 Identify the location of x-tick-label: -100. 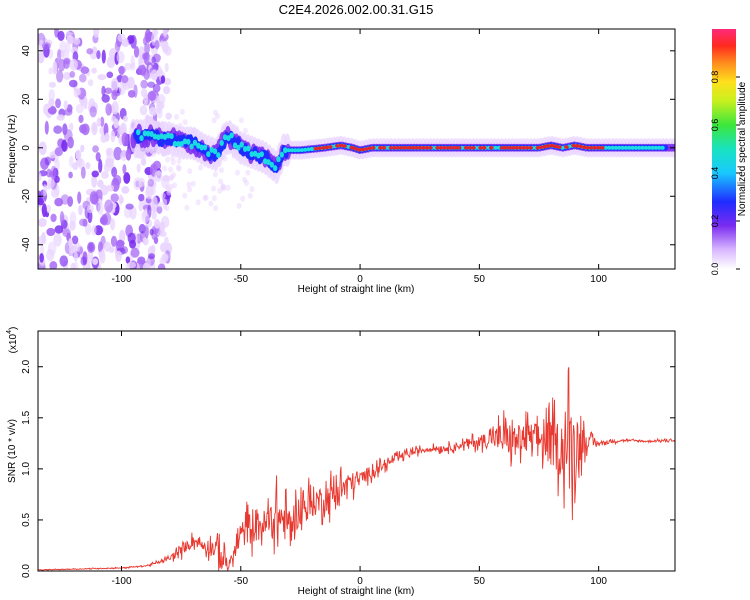
(121, 581).